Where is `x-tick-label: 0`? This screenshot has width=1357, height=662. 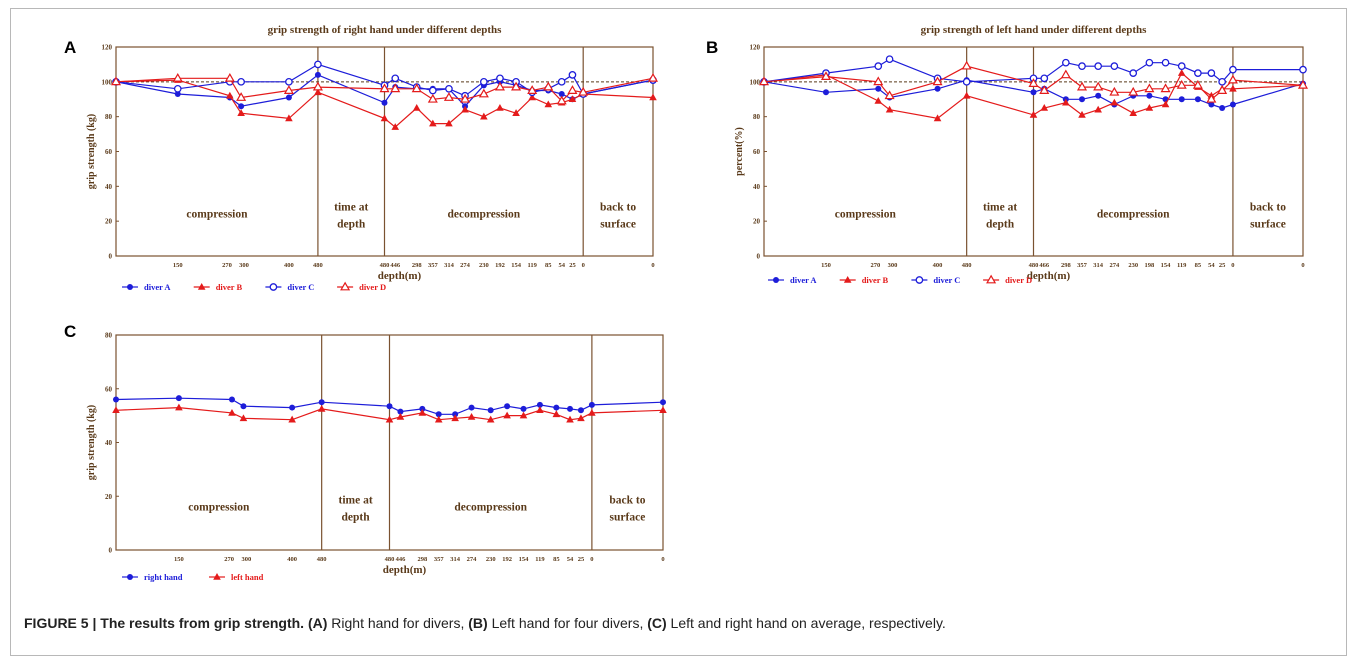
x-tick-label: 0 is located at coordinates (1302, 265).